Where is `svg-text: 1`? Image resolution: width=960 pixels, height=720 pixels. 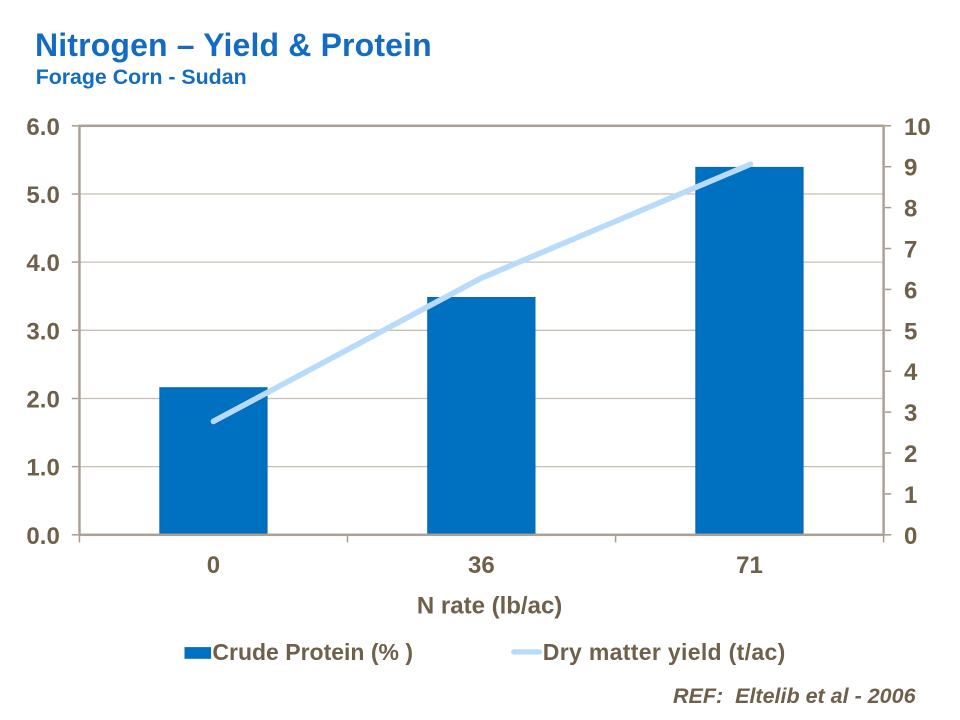
svg-text: 1 is located at coordinates (910, 495).